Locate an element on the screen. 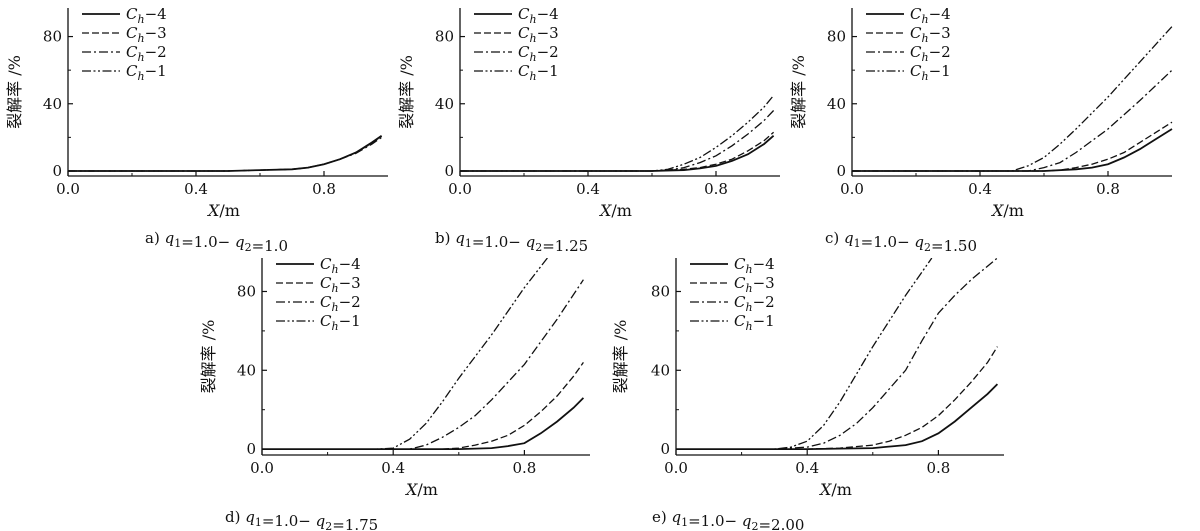 The height and width of the screenshot is (531, 1200). panel-caption: c) q1=1.0− q2=1.50 is located at coordinates (901, 242).